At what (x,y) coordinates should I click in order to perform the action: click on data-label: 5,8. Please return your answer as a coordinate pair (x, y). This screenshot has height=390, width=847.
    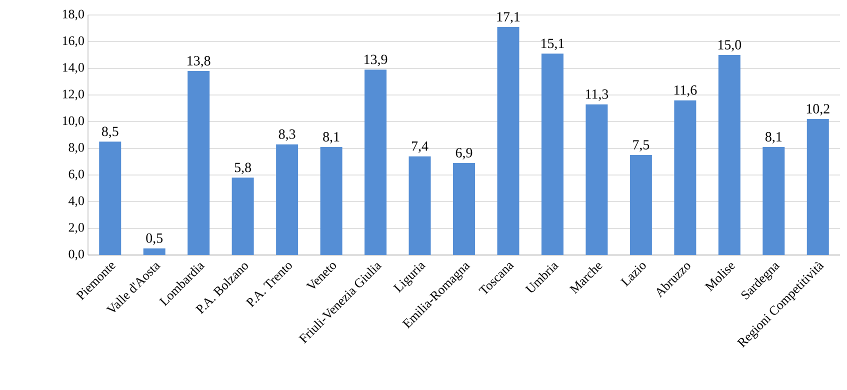
    Looking at the image, I should click on (243, 168).